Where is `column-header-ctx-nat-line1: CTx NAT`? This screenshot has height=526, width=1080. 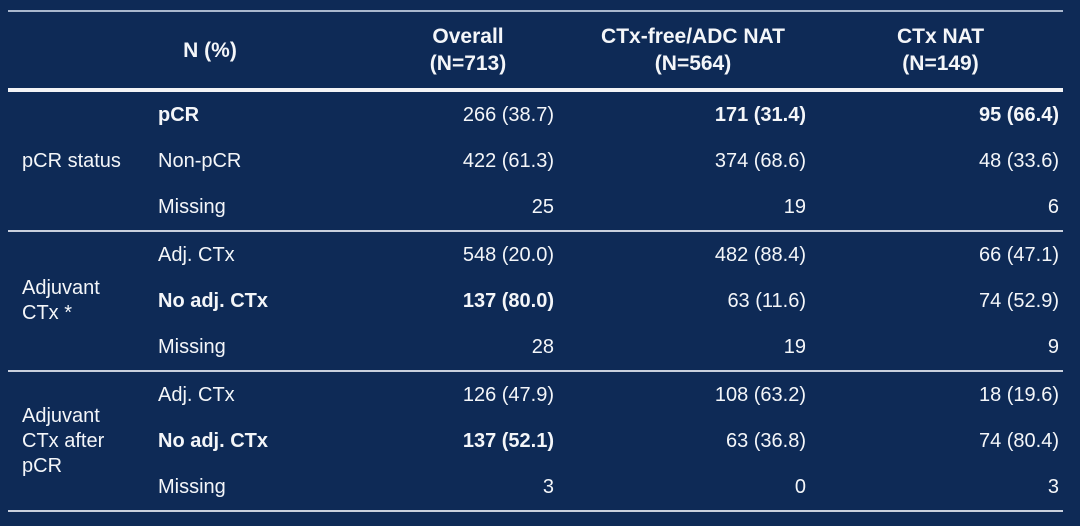 column-header-ctx-nat-line1: CTx NAT is located at coordinates (940, 36).